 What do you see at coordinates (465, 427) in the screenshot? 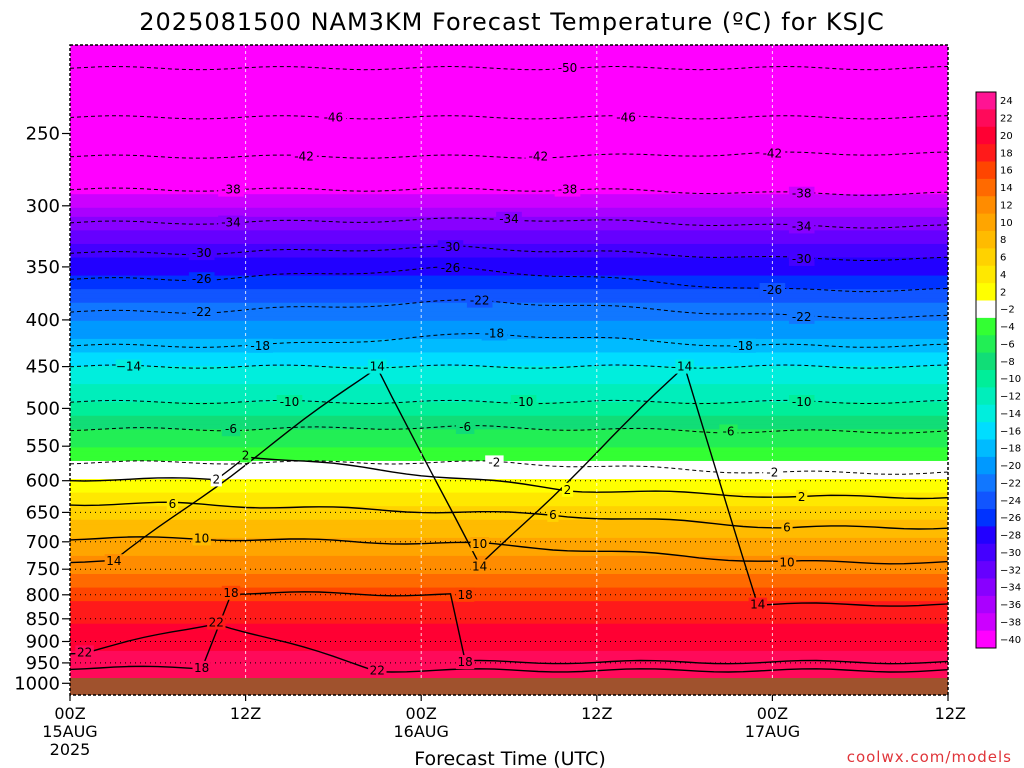
I see `contour-label: -6` at bounding box center [465, 427].